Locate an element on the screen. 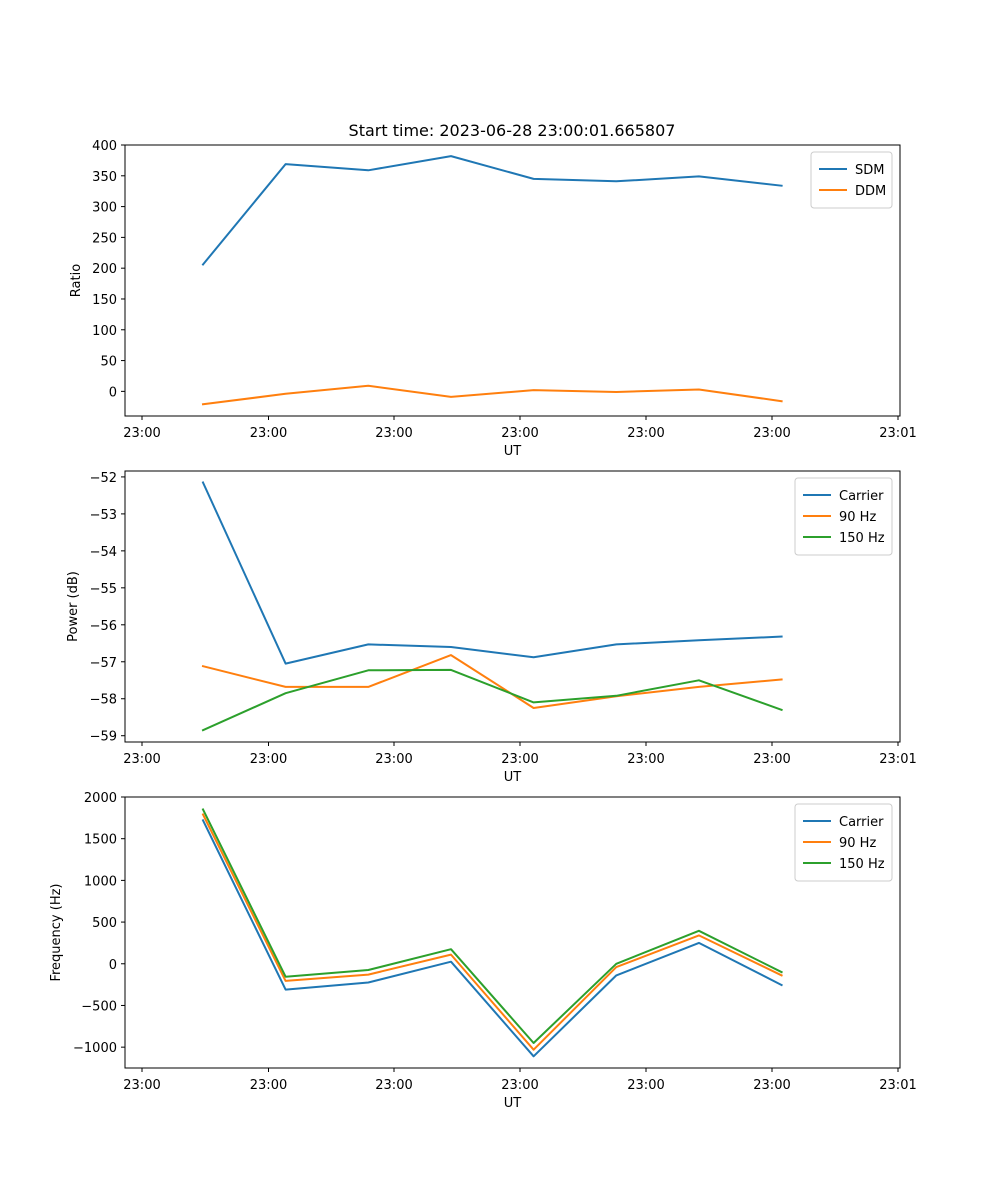  y-tick-label: 250 is located at coordinates (104, 238).